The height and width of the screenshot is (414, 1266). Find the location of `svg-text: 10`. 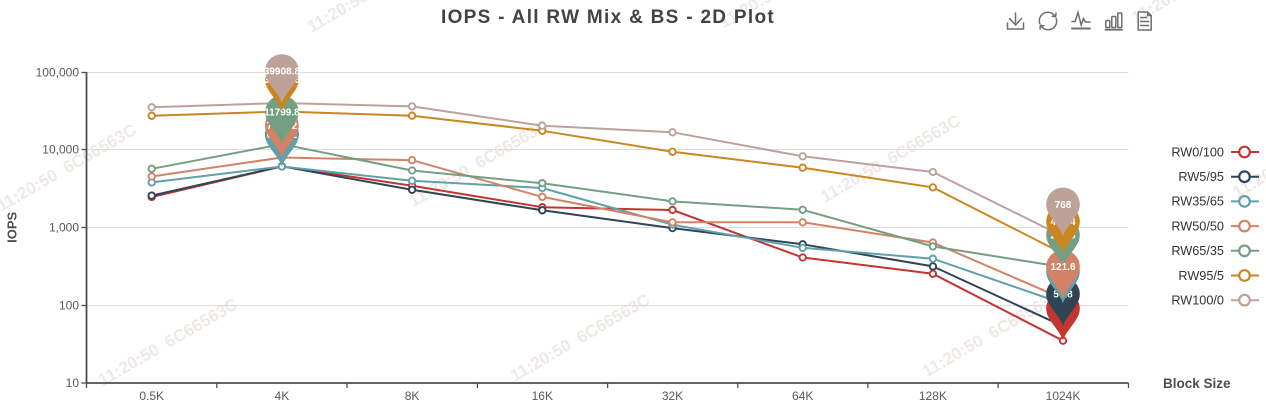

svg-text: 10 is located at coordinates (73, 383).